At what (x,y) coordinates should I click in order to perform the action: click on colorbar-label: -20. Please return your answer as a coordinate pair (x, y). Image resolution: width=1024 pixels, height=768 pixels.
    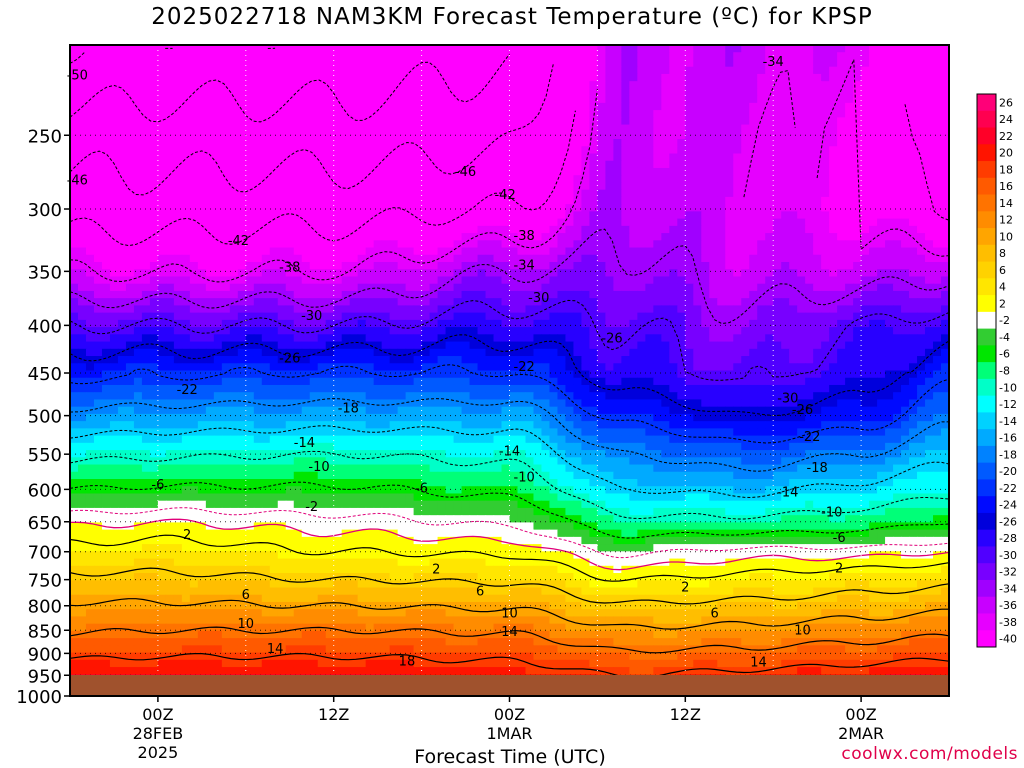
    Looking at the image, I should click on (1008, 471).